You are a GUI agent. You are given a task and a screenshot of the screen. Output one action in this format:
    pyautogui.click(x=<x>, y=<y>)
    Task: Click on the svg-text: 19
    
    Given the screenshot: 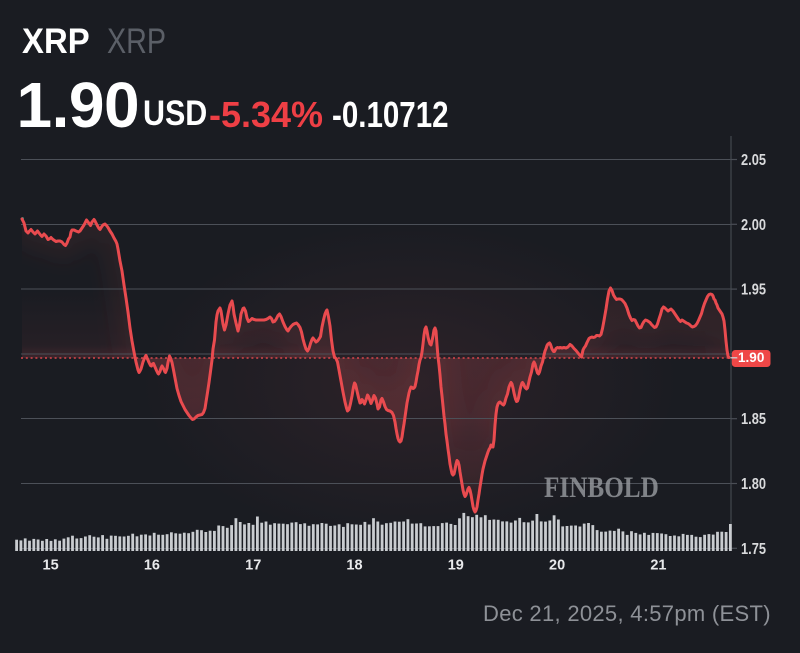 What is the action you would take?
    pyautogui.click(x=456, y=566)
    